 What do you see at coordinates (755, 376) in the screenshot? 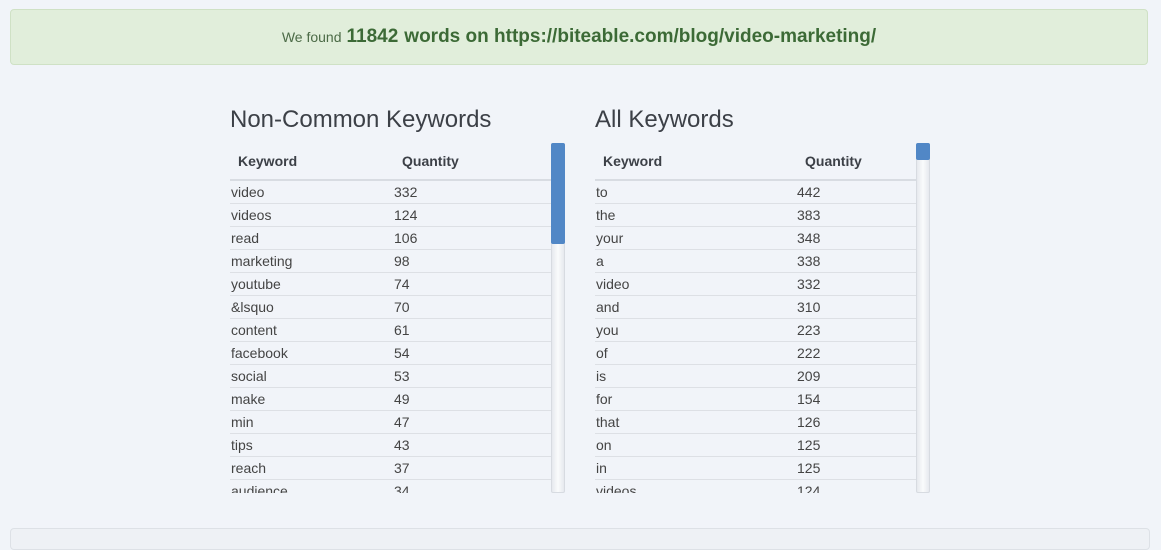
I see `table-row: is 209` at bounding box center [755, 376].